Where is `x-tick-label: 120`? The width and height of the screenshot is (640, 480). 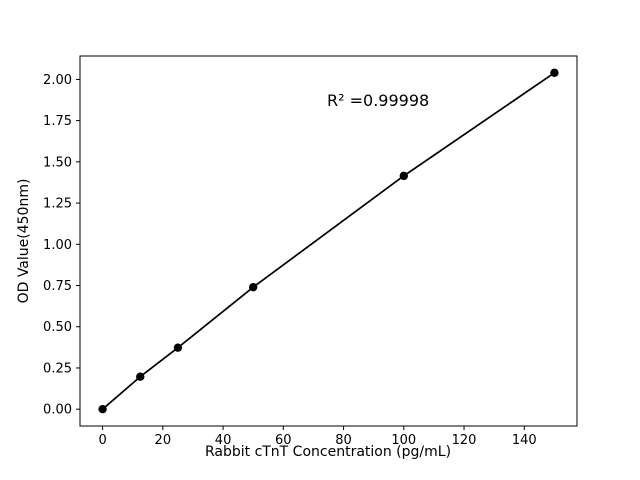
x-tick-label: 120 is located at coordinates (464, 440).